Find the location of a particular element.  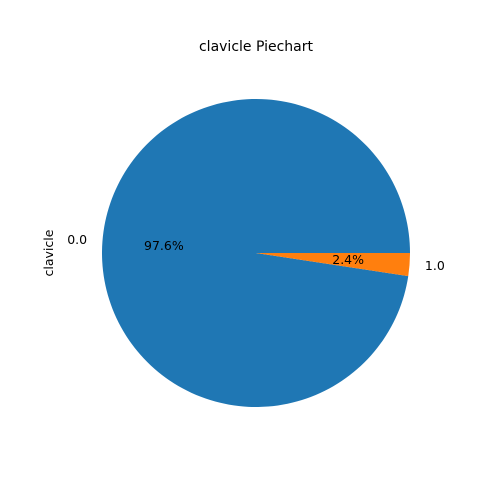

slice-pct-1-0: 2.4% is located at coordinates (348, 259).